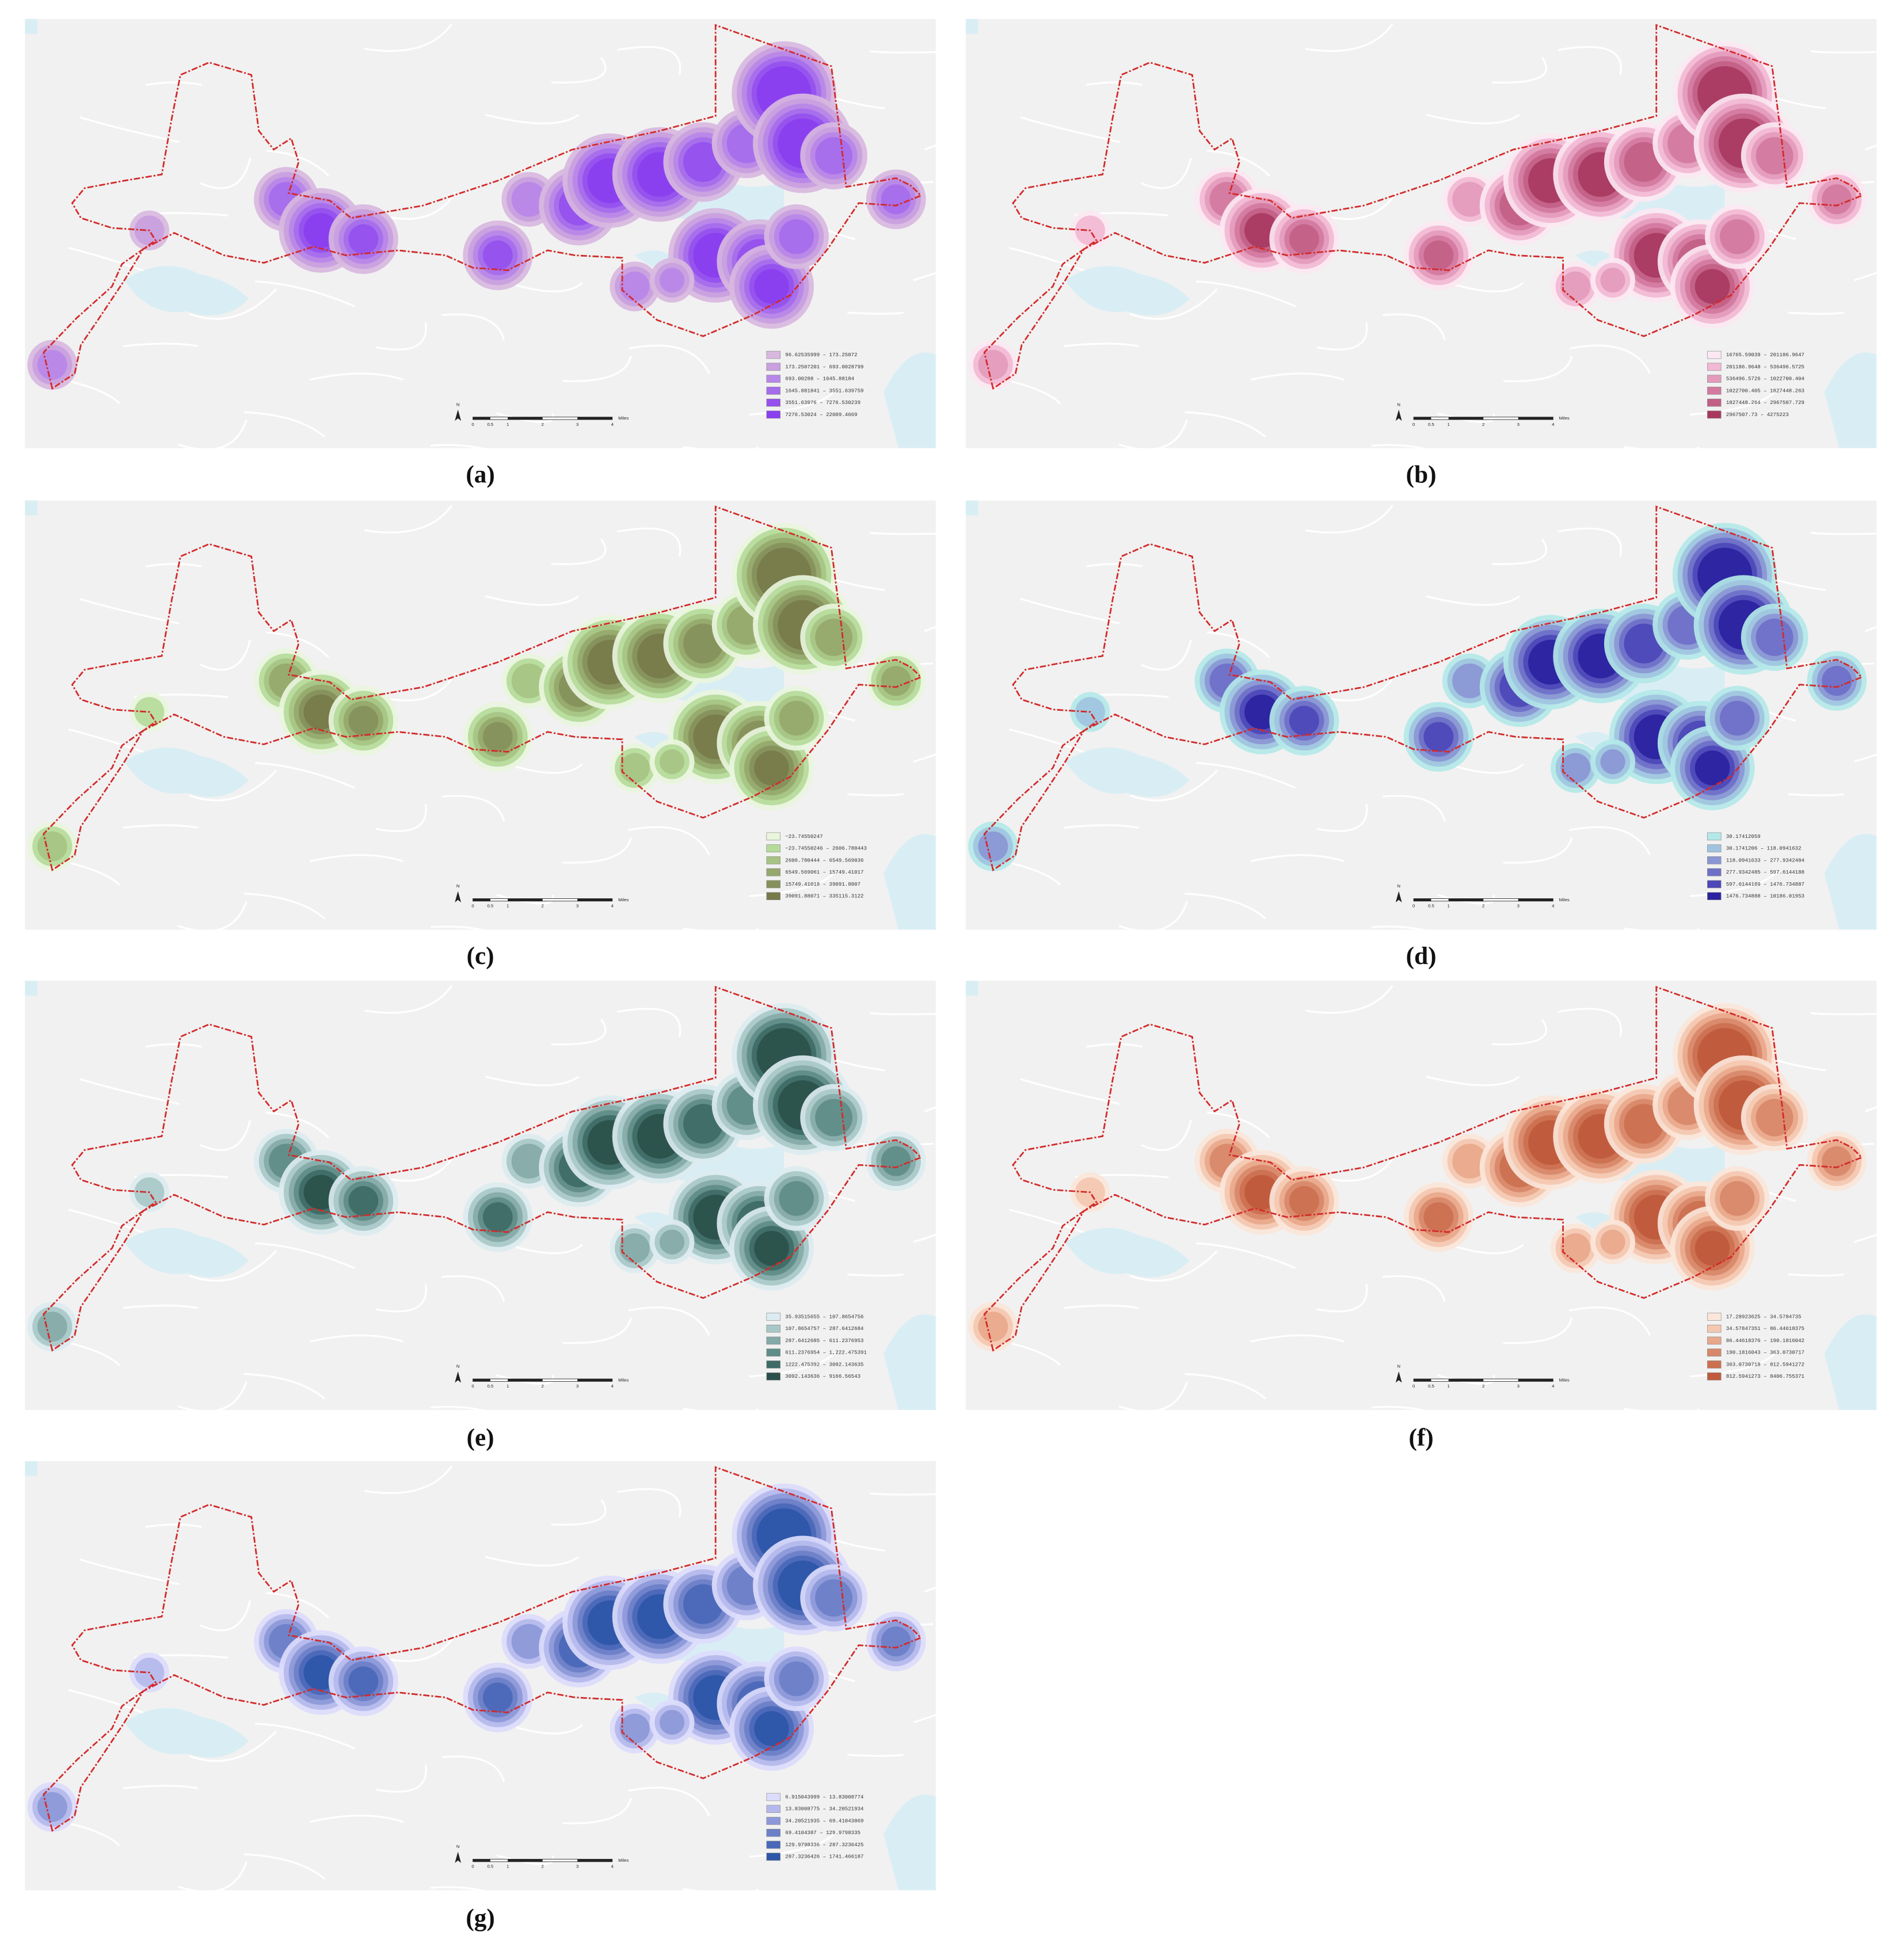 The height and width of the screenshot is (1959, 1904). I want to click on legend-label: 1645.881841 – 3551.639759, so click(824, 390).